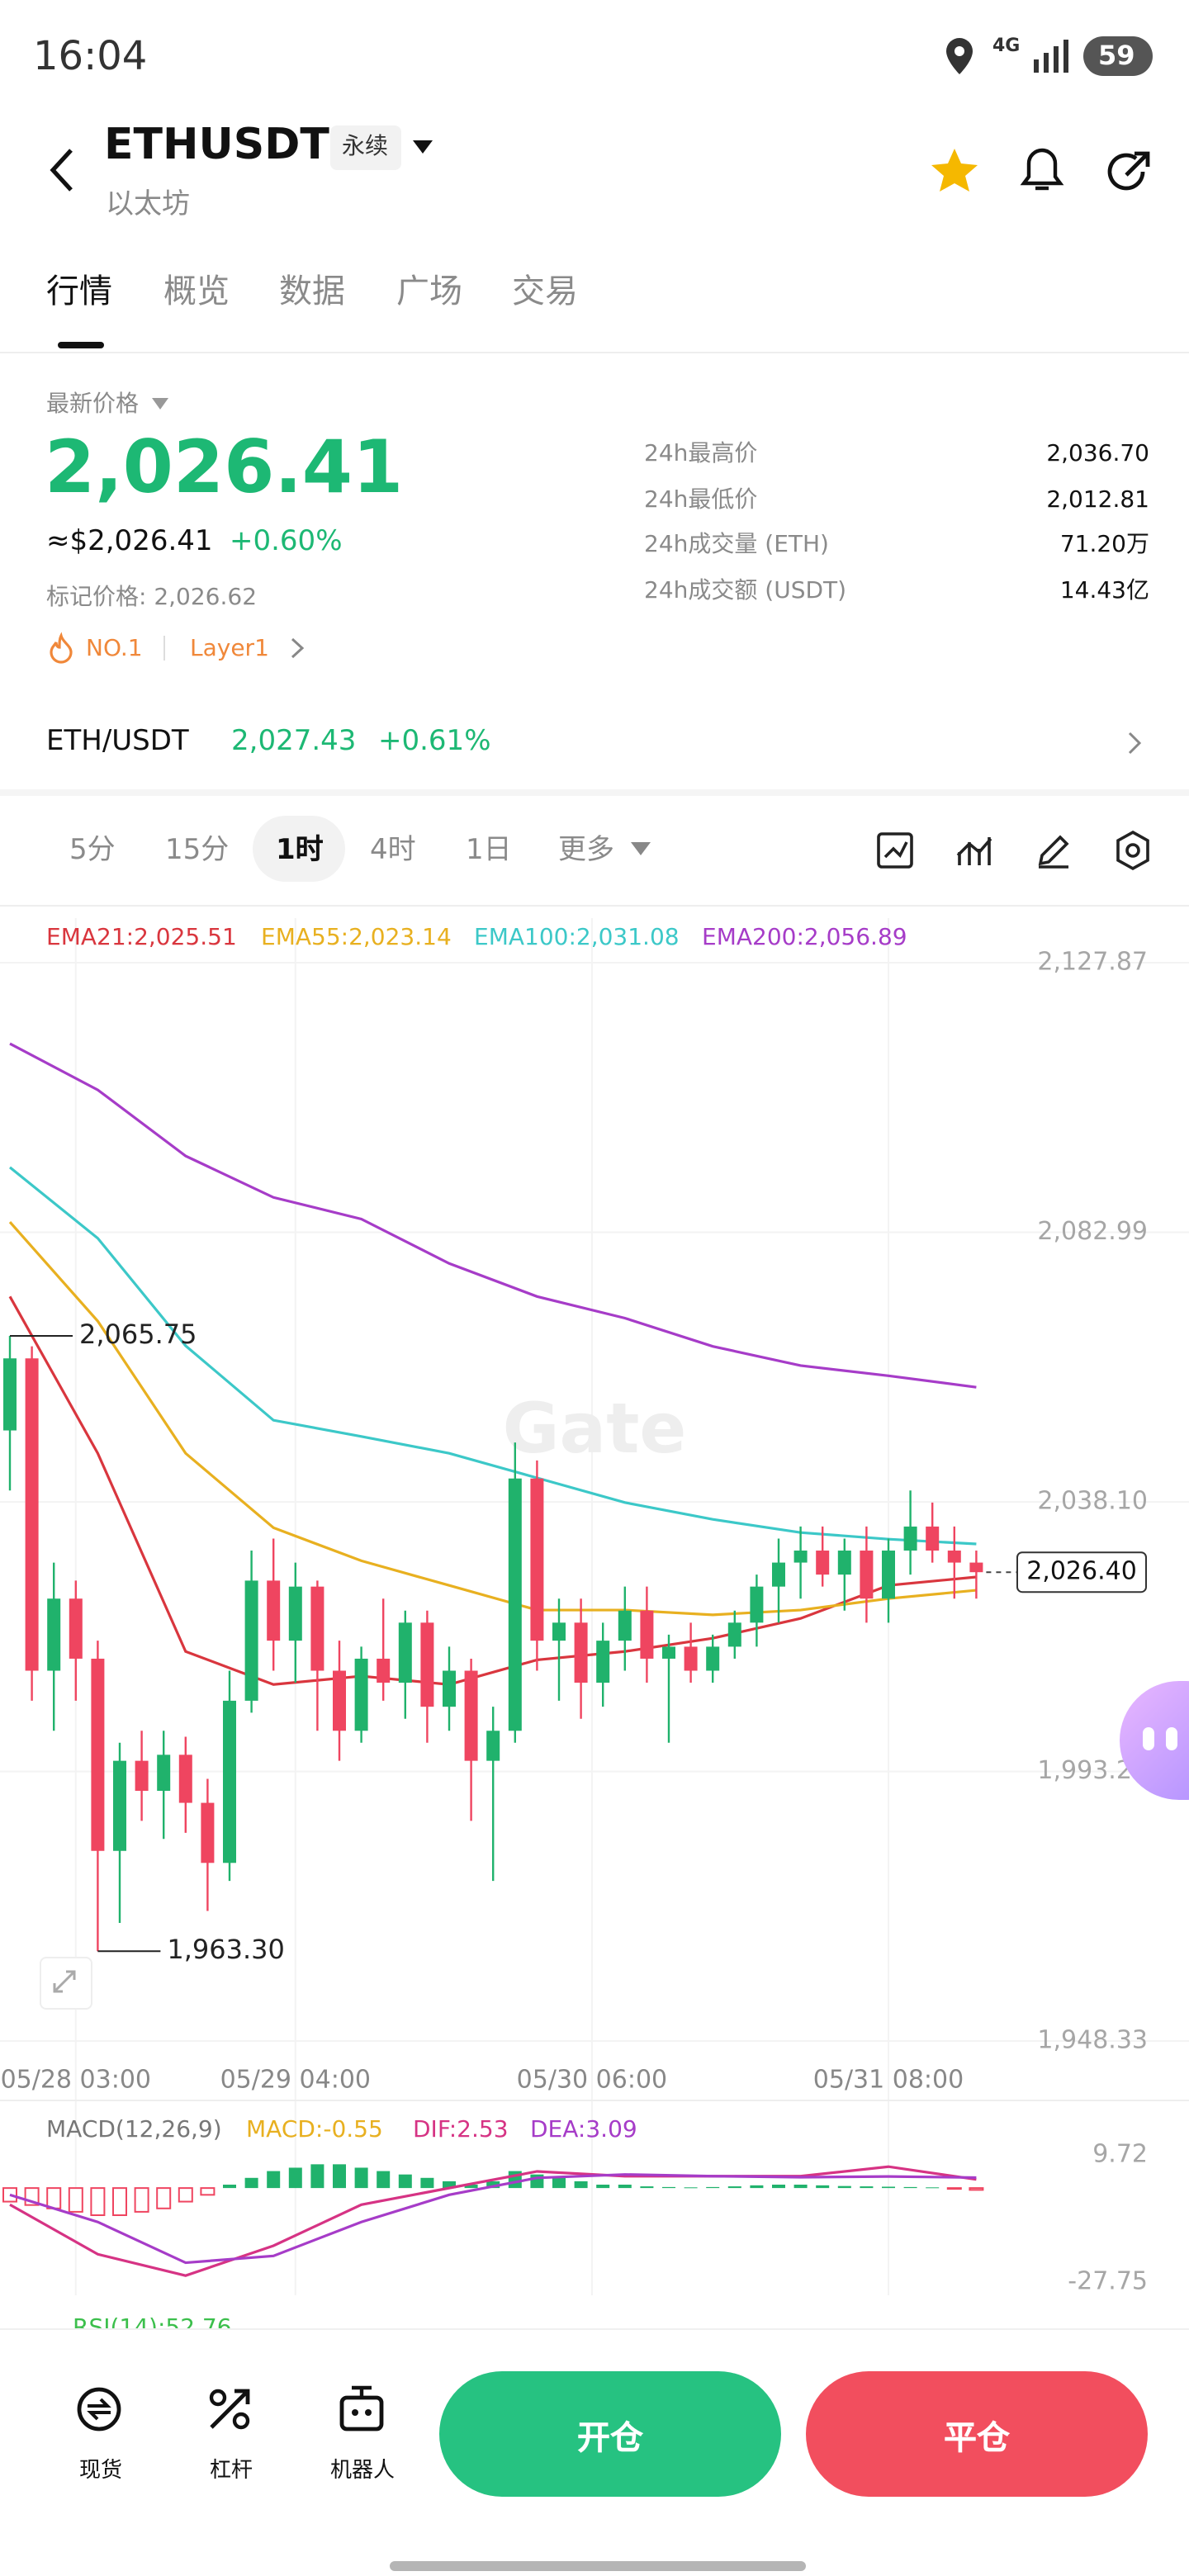  Describe the element at coordinates (99, 2409) in the screenshot. I see `spot-icon` at that location.